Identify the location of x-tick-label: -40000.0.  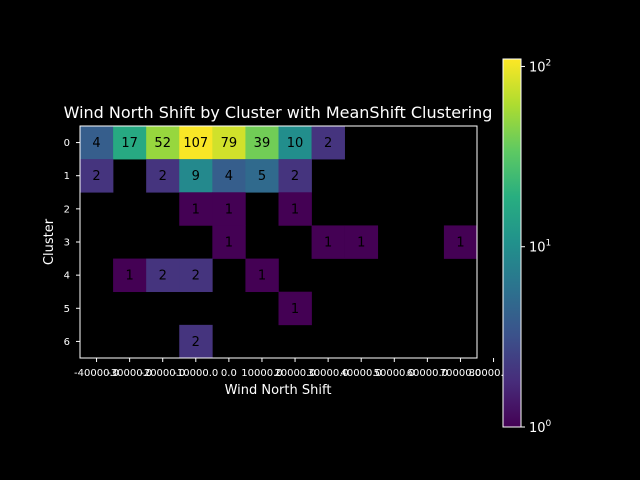
(96, 373).